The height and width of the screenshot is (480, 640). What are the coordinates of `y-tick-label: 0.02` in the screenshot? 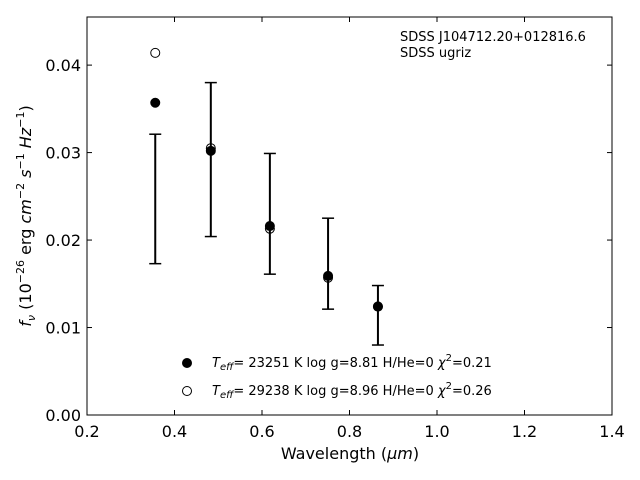 It's located at (63, 240).